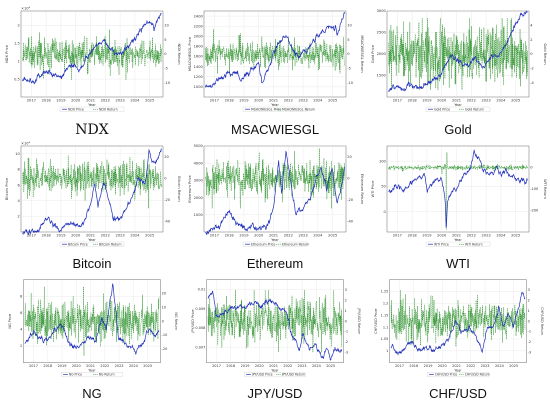 Image resolution: width=550 pixels, height=406 pixels. I want to click on y-right-tick-label: -5, so click(166, 69).